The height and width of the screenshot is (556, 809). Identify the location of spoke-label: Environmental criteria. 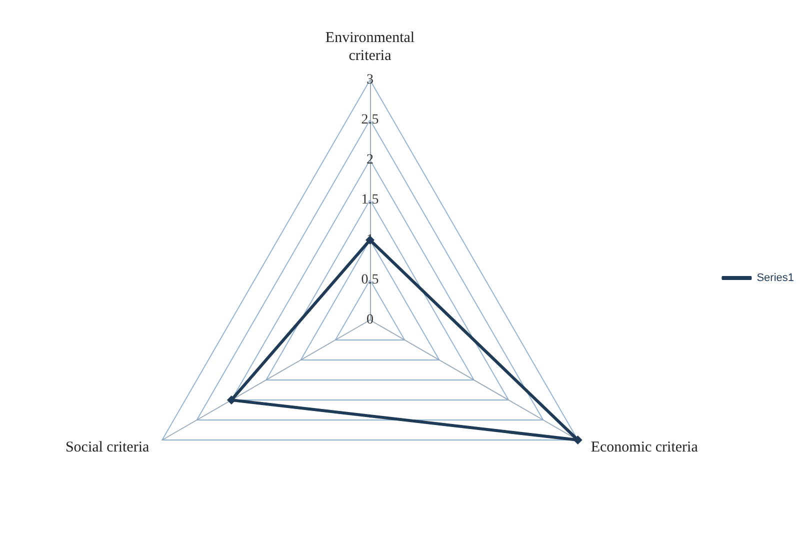
(370, 47).